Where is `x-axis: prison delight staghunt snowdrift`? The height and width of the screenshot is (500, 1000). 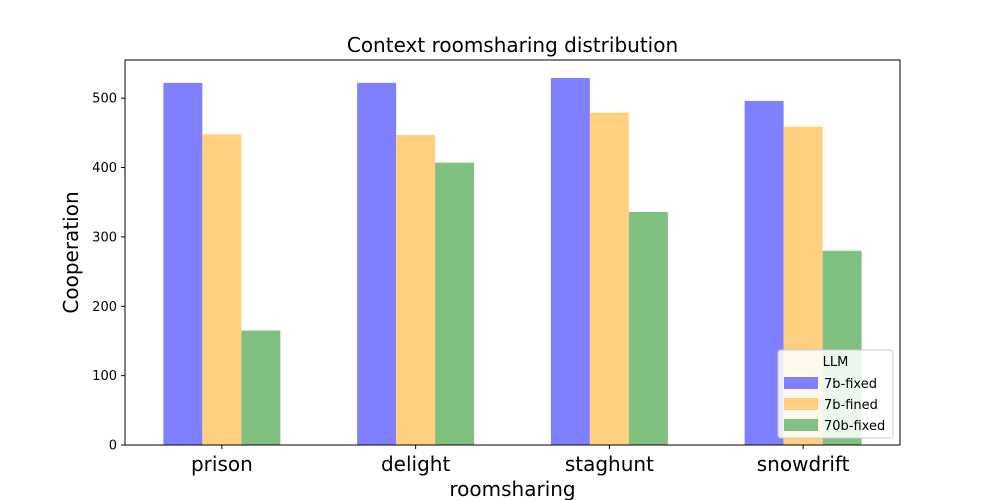
x-axis: prison delight staghunt snowdrift is located at coordinates (520, 460).